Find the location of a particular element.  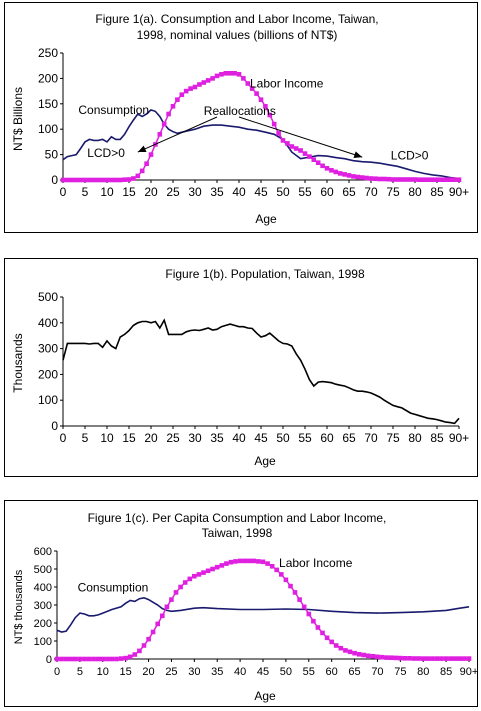

x-tick-label: 20 is located at coordinates (151, 192).